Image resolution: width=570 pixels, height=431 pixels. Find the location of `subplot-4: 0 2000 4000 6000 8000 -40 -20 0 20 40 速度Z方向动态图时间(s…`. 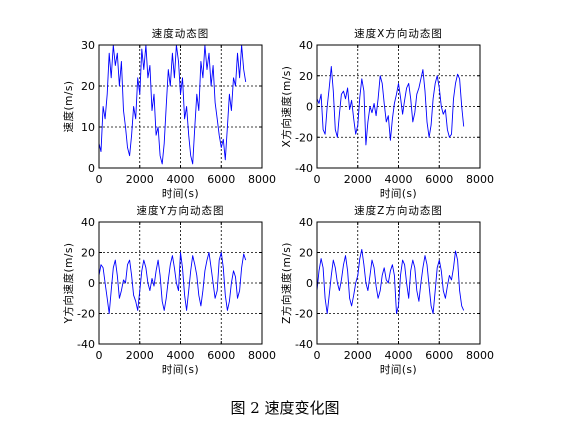

subplot-4: 0 2000 4000 6000 8000 -40 -20 0 20 40 速度Z方向动态图时间(s… is located at coordinates (387, 290).